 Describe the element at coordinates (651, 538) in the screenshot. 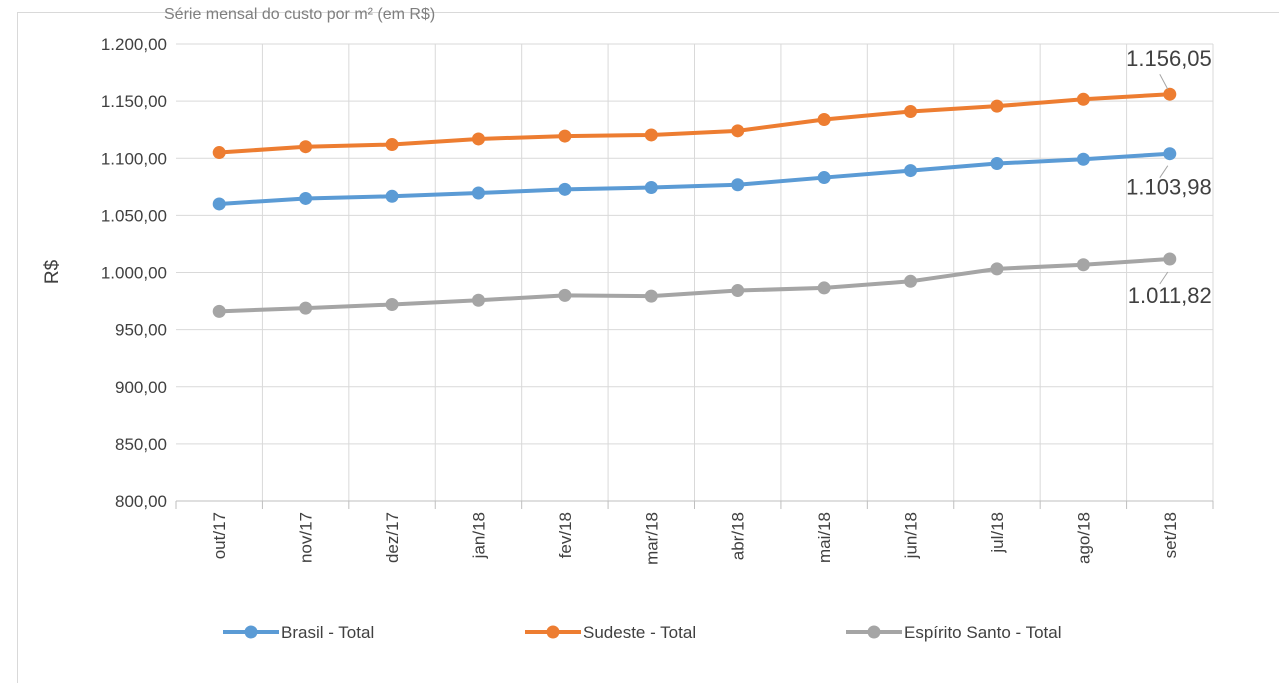

I see `x-tick-label: mar/18` at that location.